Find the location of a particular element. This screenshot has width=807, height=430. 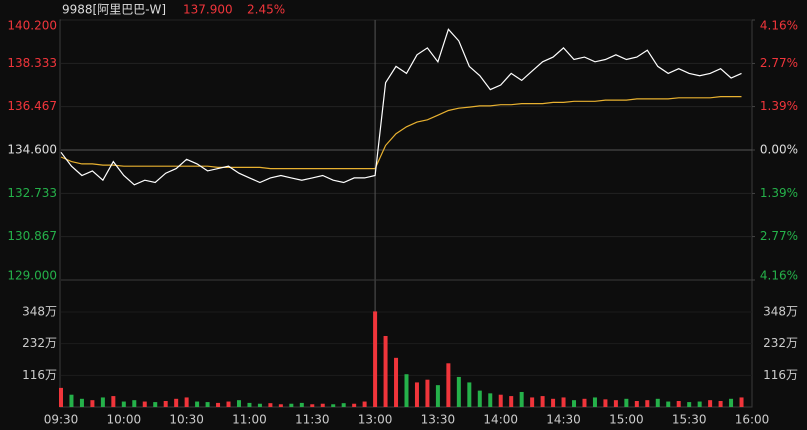

x-tick-label: 15:30 is located at coordinates (689, 420).